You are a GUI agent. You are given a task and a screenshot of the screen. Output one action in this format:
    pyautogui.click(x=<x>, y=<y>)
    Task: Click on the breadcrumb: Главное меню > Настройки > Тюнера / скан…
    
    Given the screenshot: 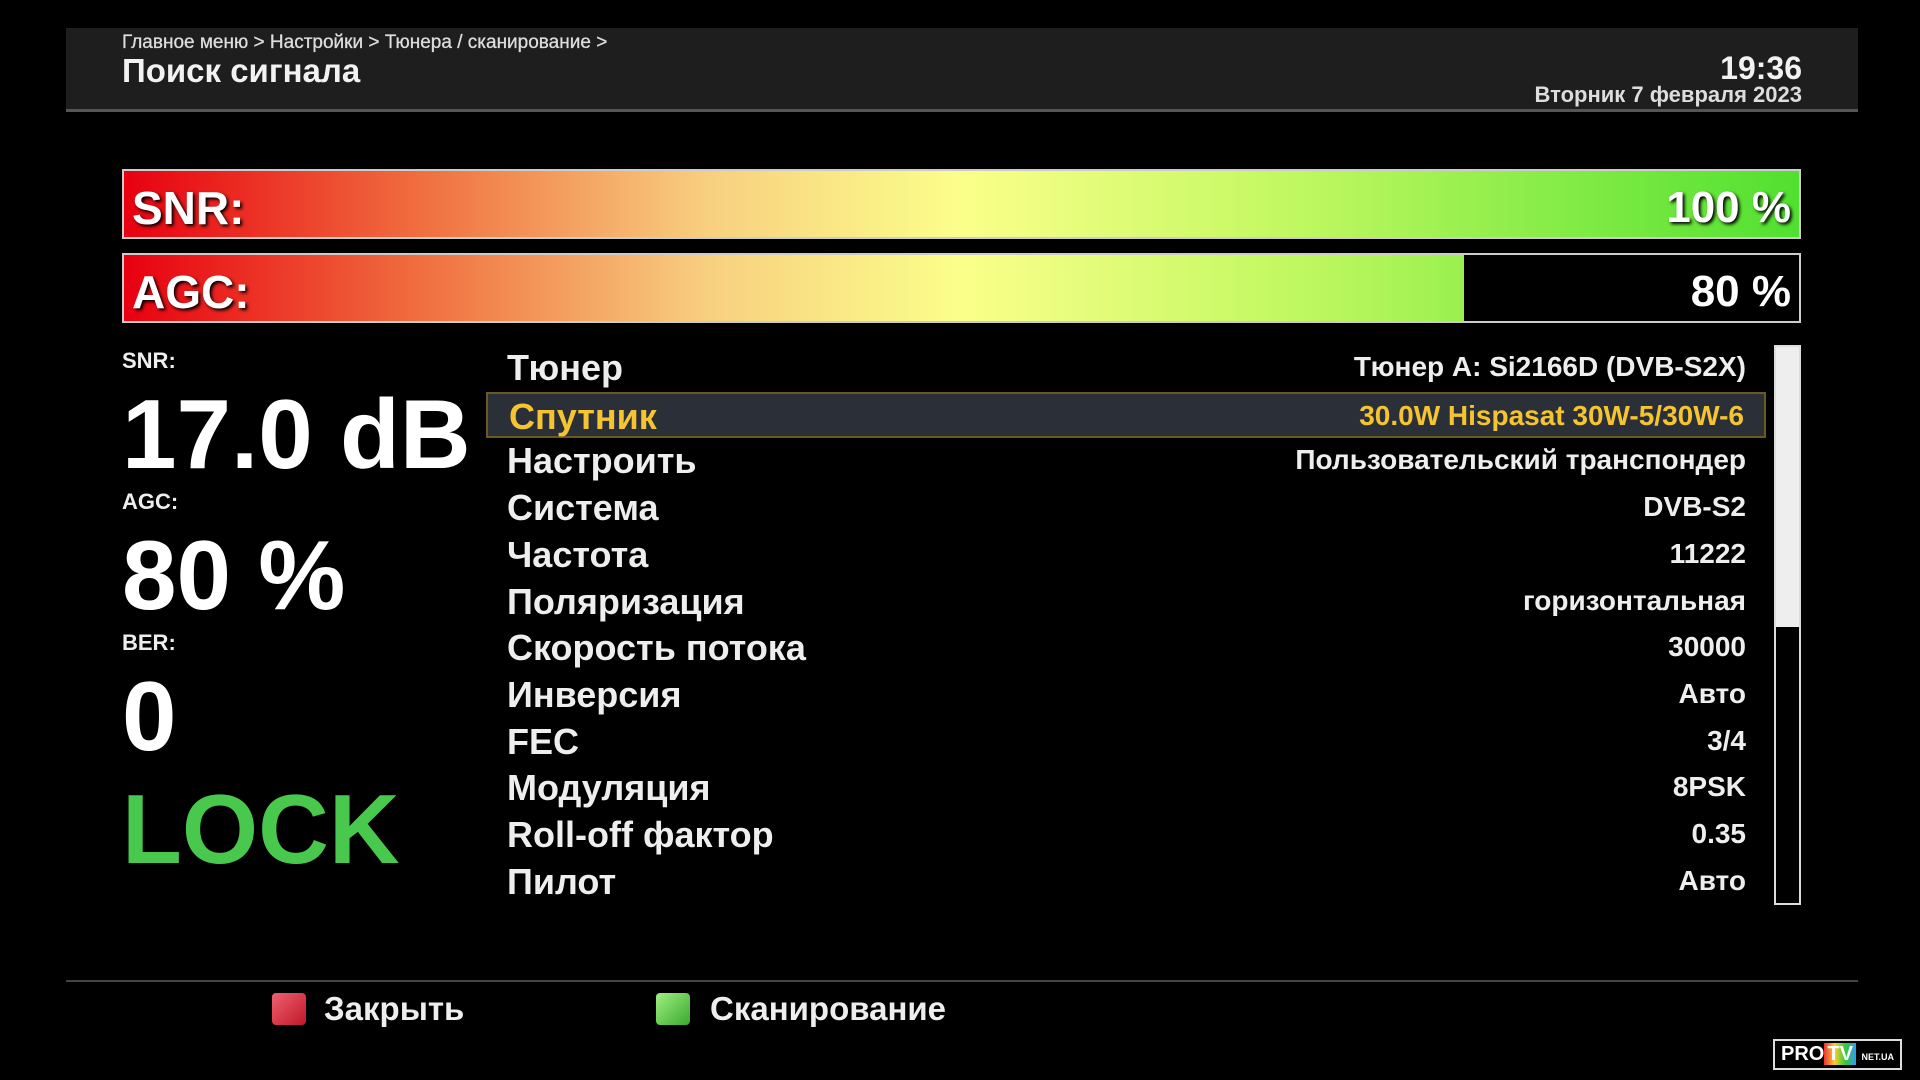 What is the action you would take?
    pyautogui.click(x=365, y=42)
    